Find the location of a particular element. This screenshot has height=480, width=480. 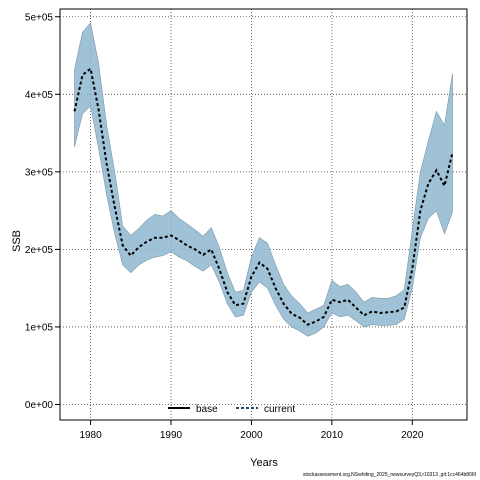

x-tick-label: 2010 is located at coordinates (332, 435).